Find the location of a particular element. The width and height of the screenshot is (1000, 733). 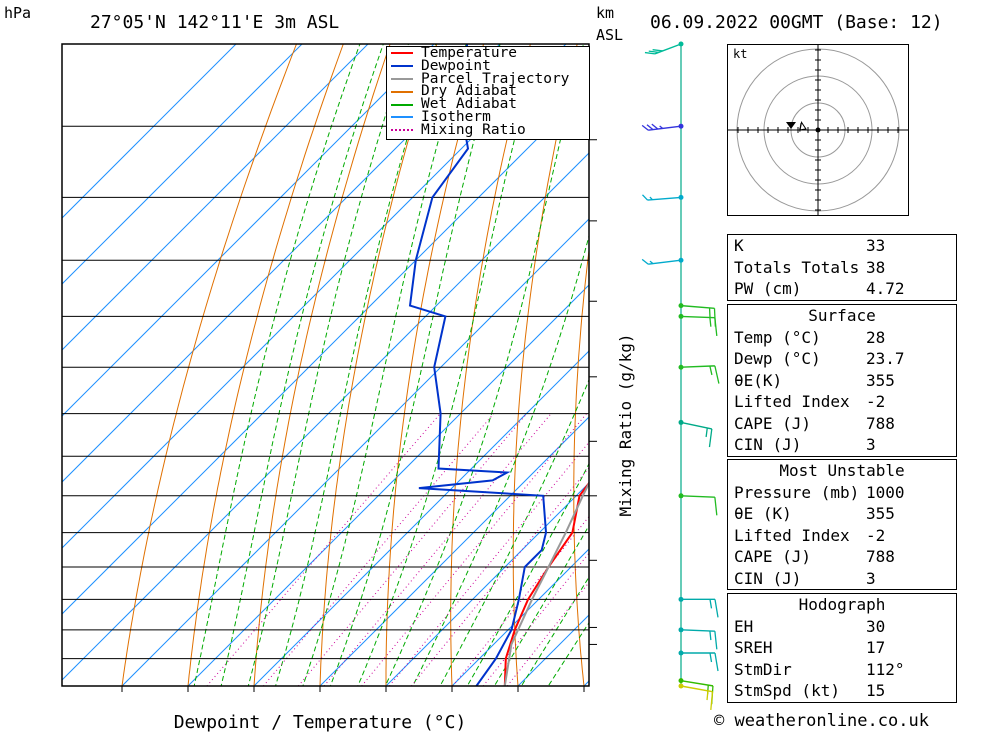

legend-item: Parcel Trajectory is located at coordinates (488, 78).